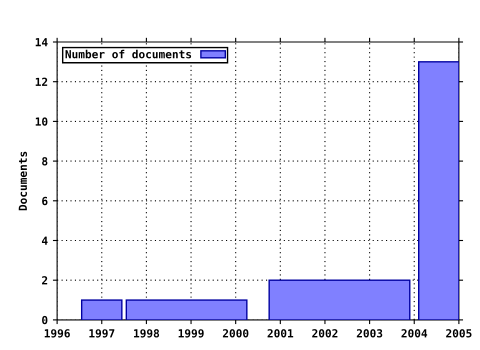  What do you see at coordinates (369, 333) in the screenshot?
I see `x-tick-label: 2003` at bounding box center [369, 333].